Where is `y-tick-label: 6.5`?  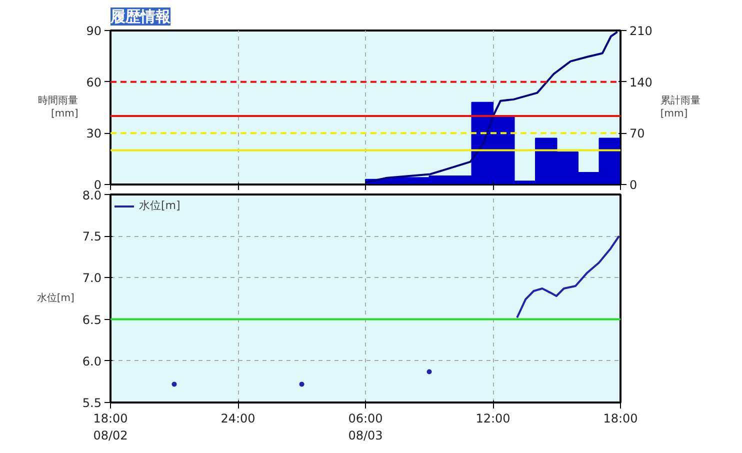
y-tick-label: 6.5 is located at coordinates (92, 319).